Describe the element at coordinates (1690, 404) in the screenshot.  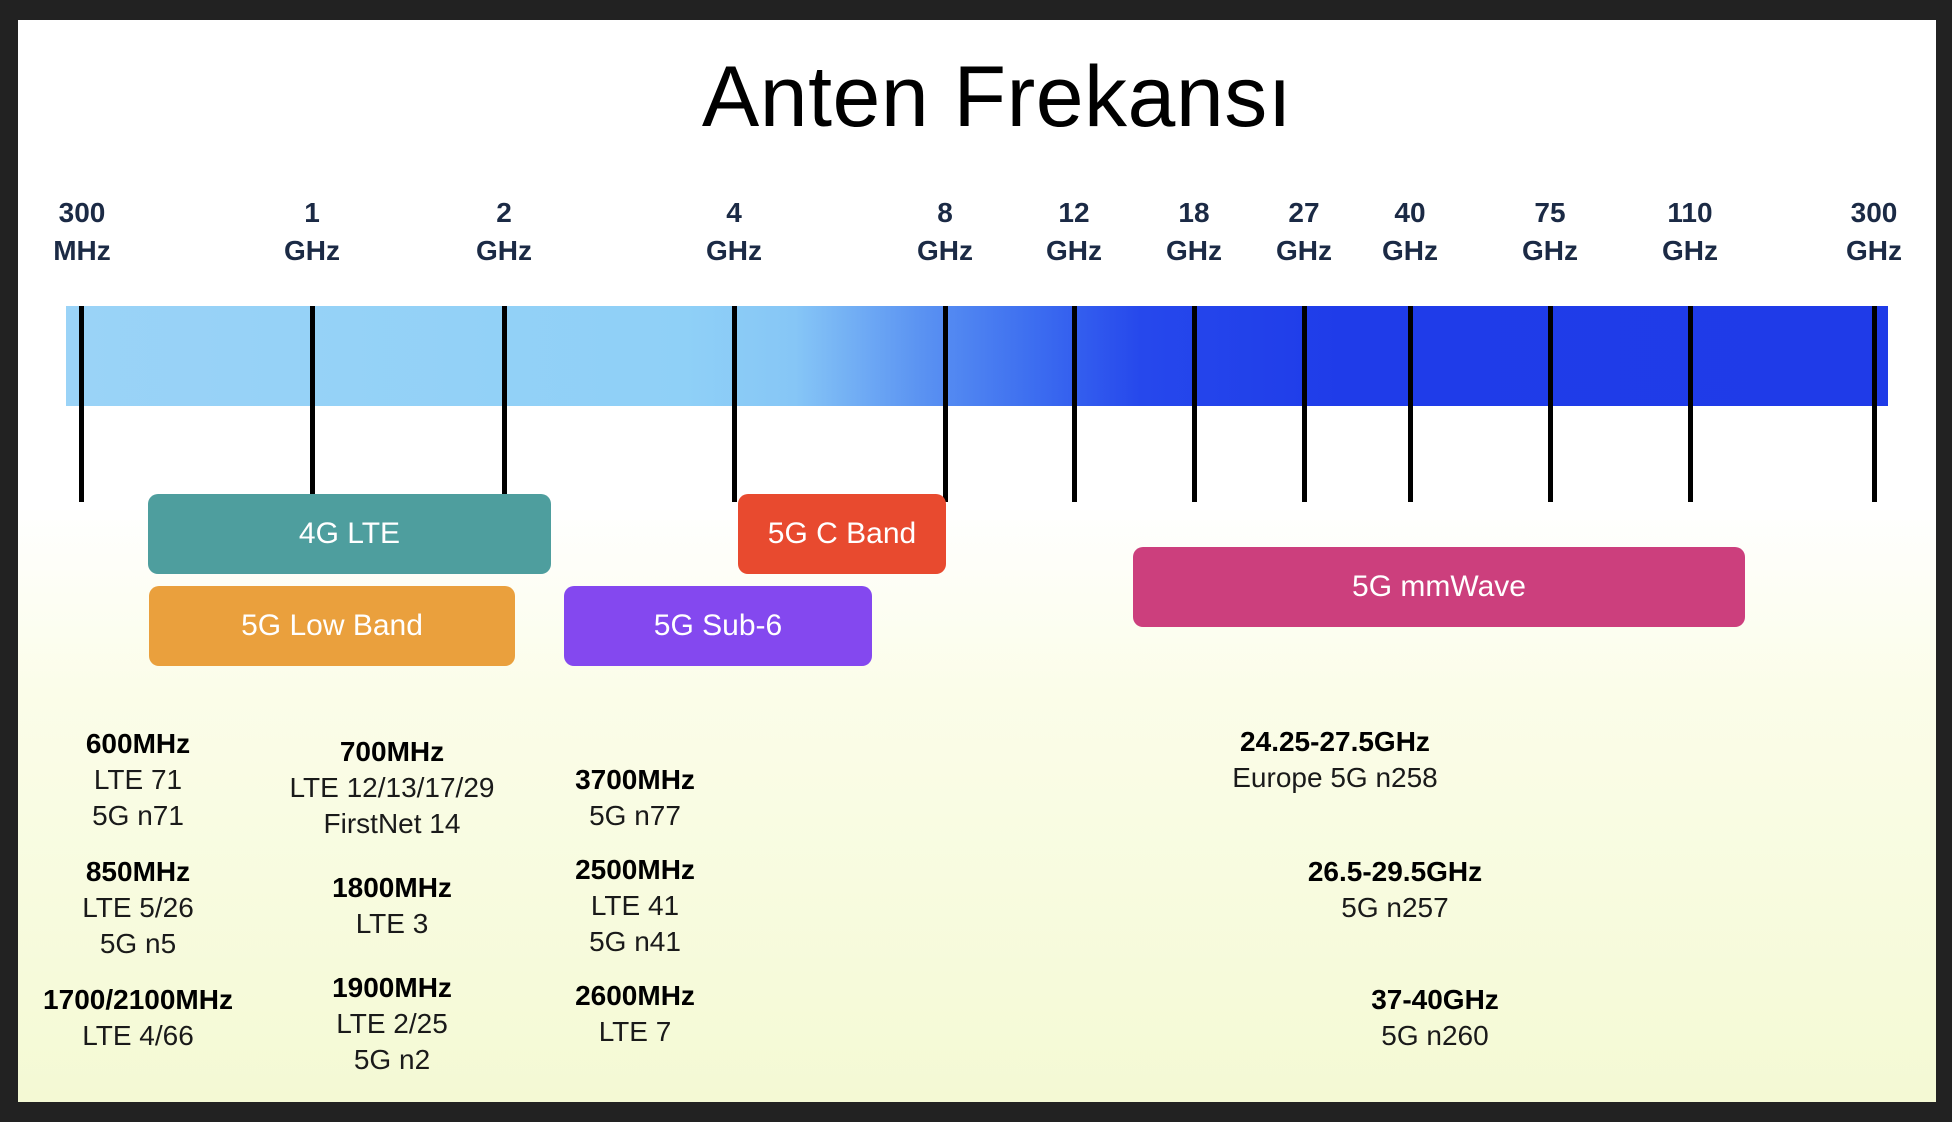
I see `tick-line-110ghz` at that location.